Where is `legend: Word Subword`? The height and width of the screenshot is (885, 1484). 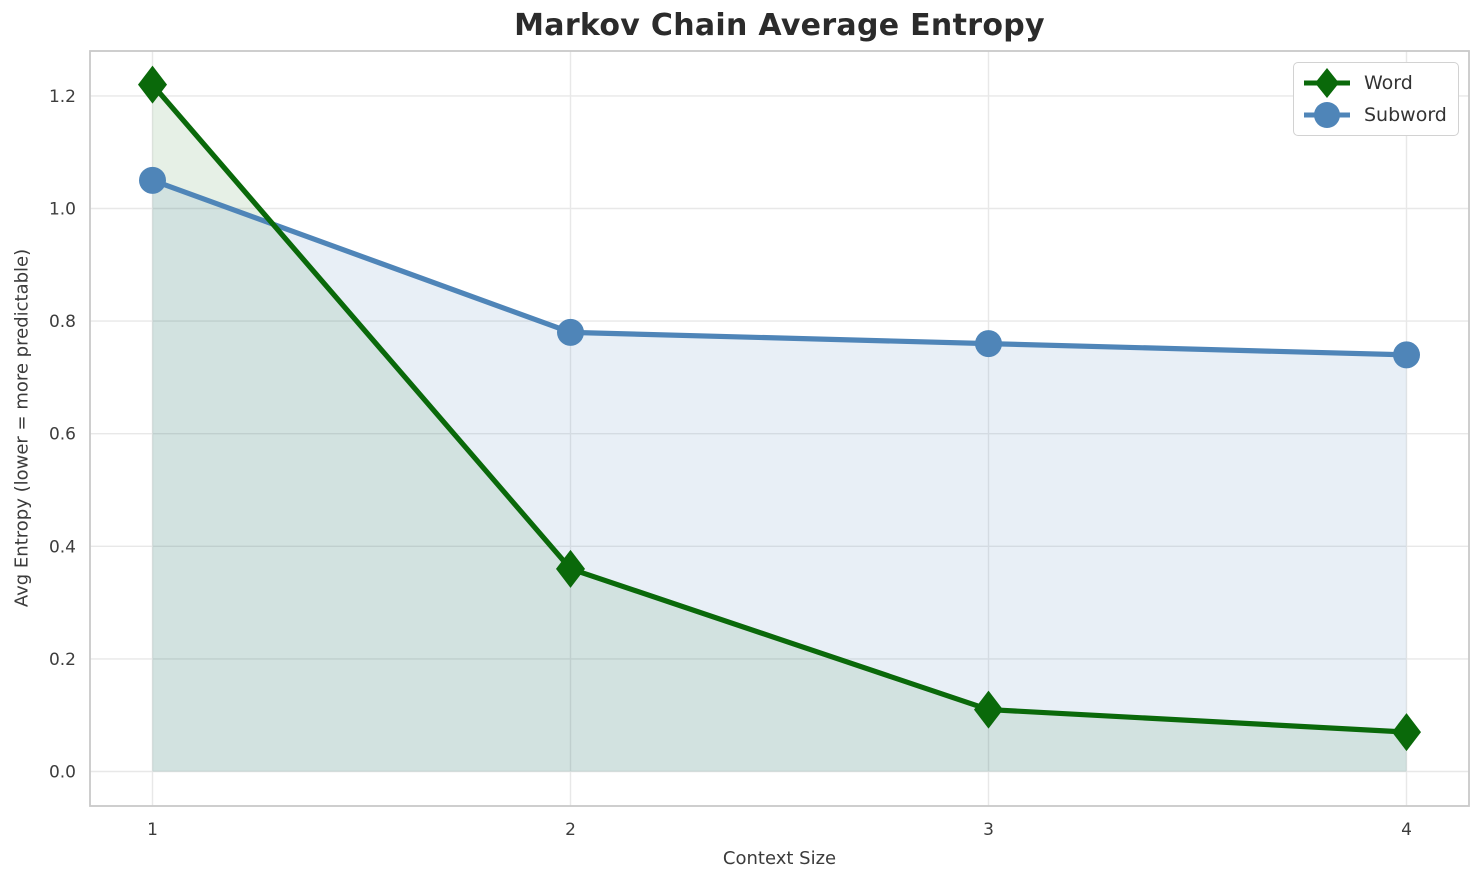 legend: Word Subword is located at coordinates (1376, 99).